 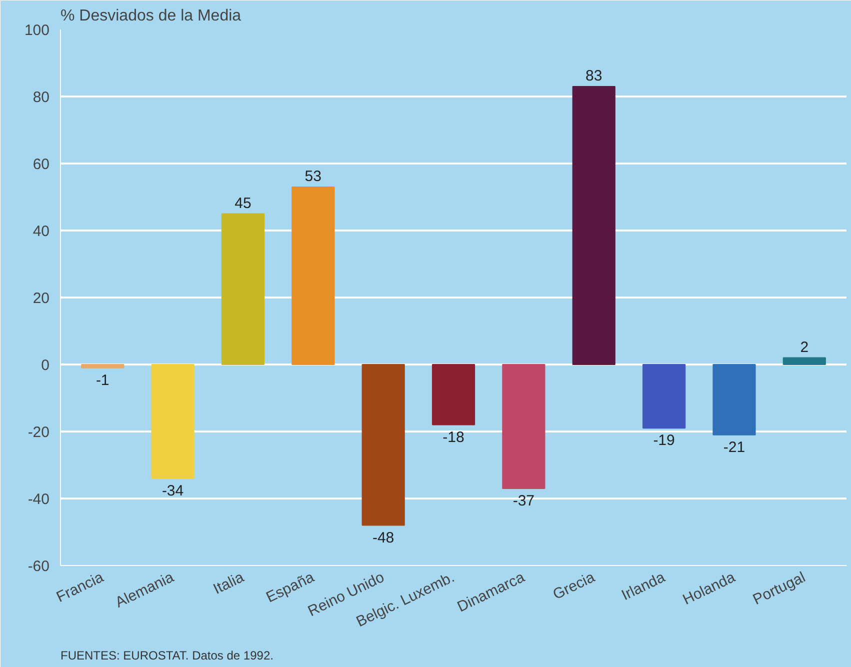 What do you see at coordinates (173, 491) in the screenshot?
I see `data-label: -34` at bounding box center [173, 491].